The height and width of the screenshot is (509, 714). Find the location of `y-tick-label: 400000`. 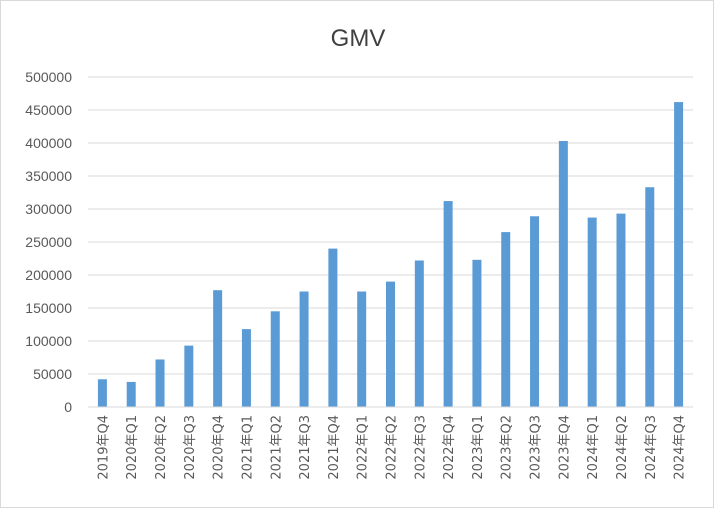

y-tick-label: 400000 is located at coordinates (48, 143).